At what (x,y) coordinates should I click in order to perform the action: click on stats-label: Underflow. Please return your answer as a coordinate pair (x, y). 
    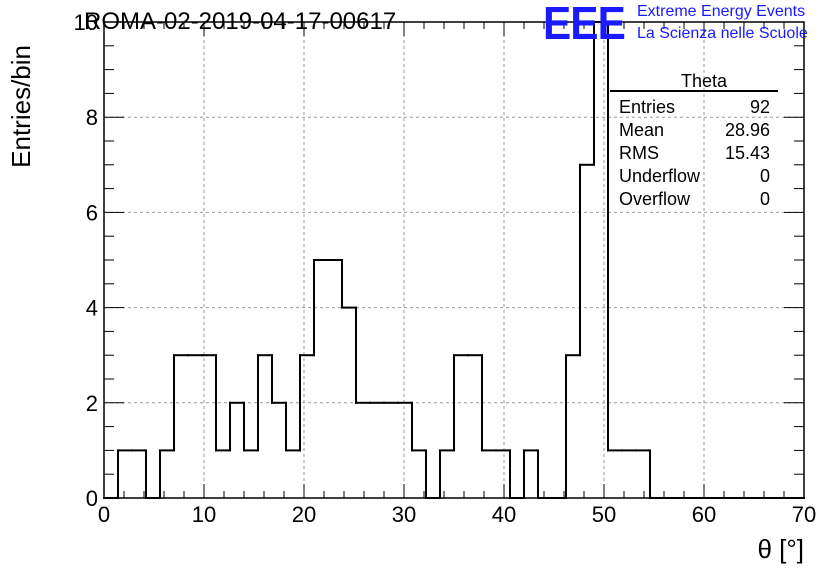
    Looking at the image, I should click on (660, 176).